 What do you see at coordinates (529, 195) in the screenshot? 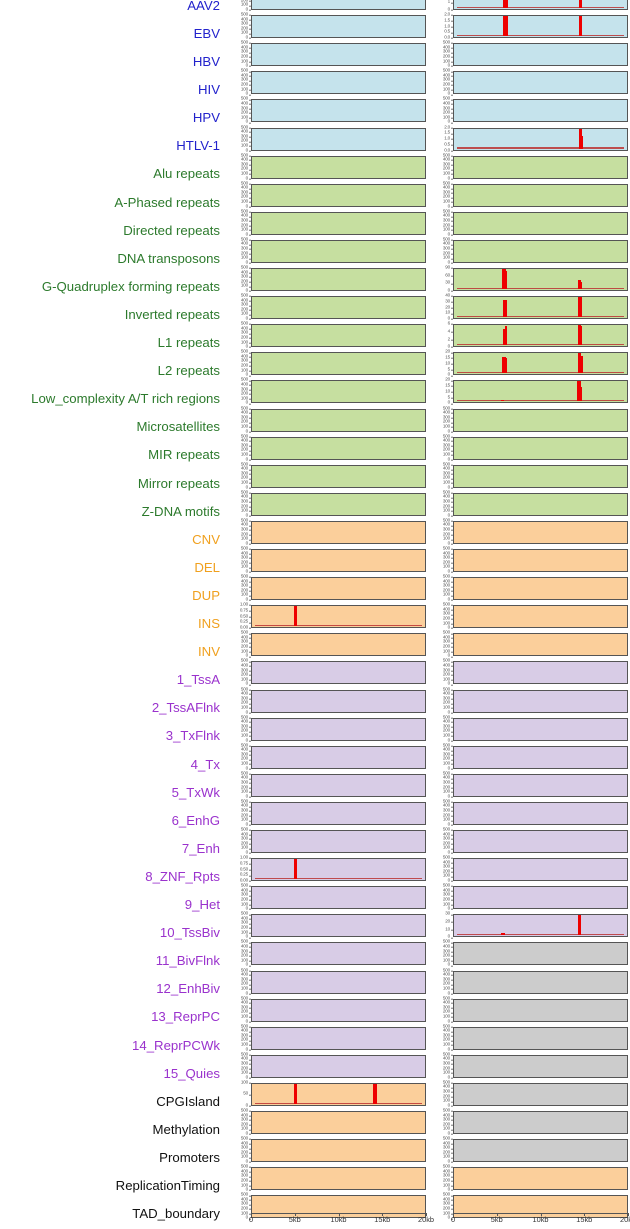
I see `track-right-a-phased-repeats: 0 100 200 300 400 500` at bounding box center [529, 195].